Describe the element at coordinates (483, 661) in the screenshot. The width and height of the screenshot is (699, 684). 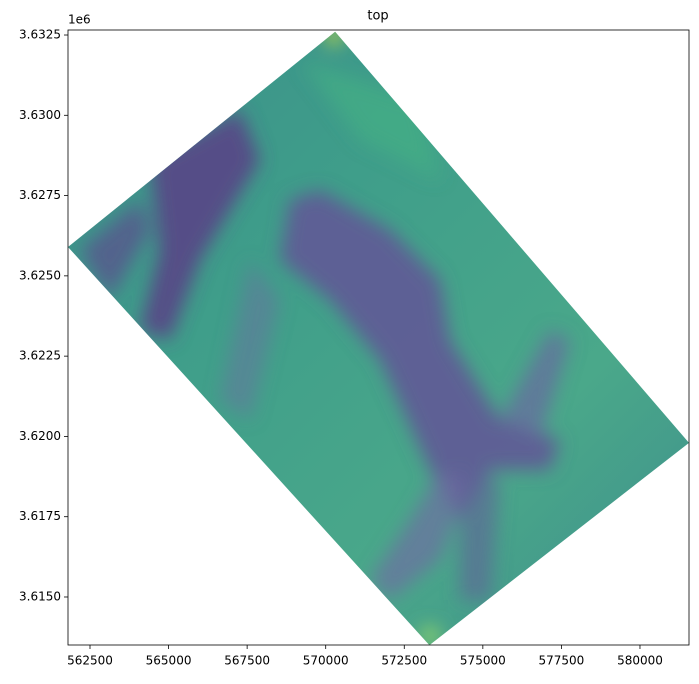
I see `x-tick-label: 575000` at that location.